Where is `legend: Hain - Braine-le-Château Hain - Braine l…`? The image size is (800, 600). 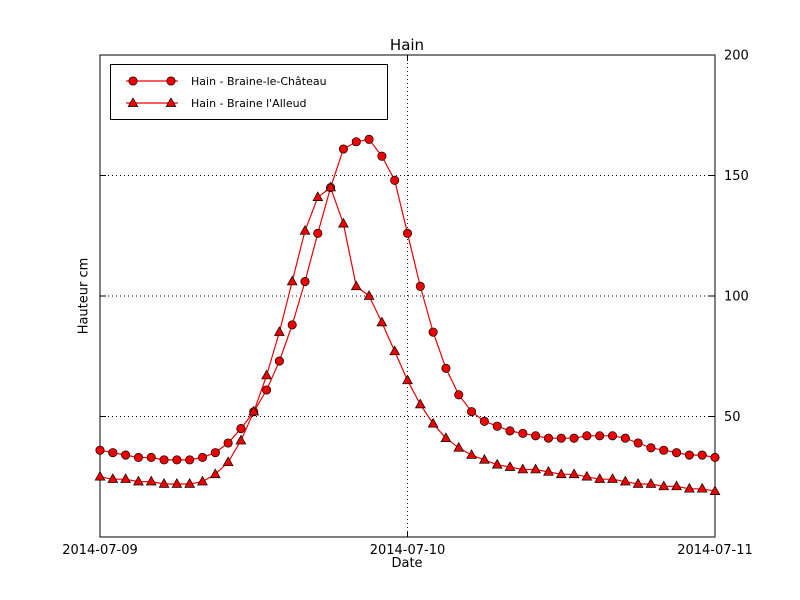 legend: Hain - Braine-le-Château Hain - Braine l… is located at coordinates (249, 92).